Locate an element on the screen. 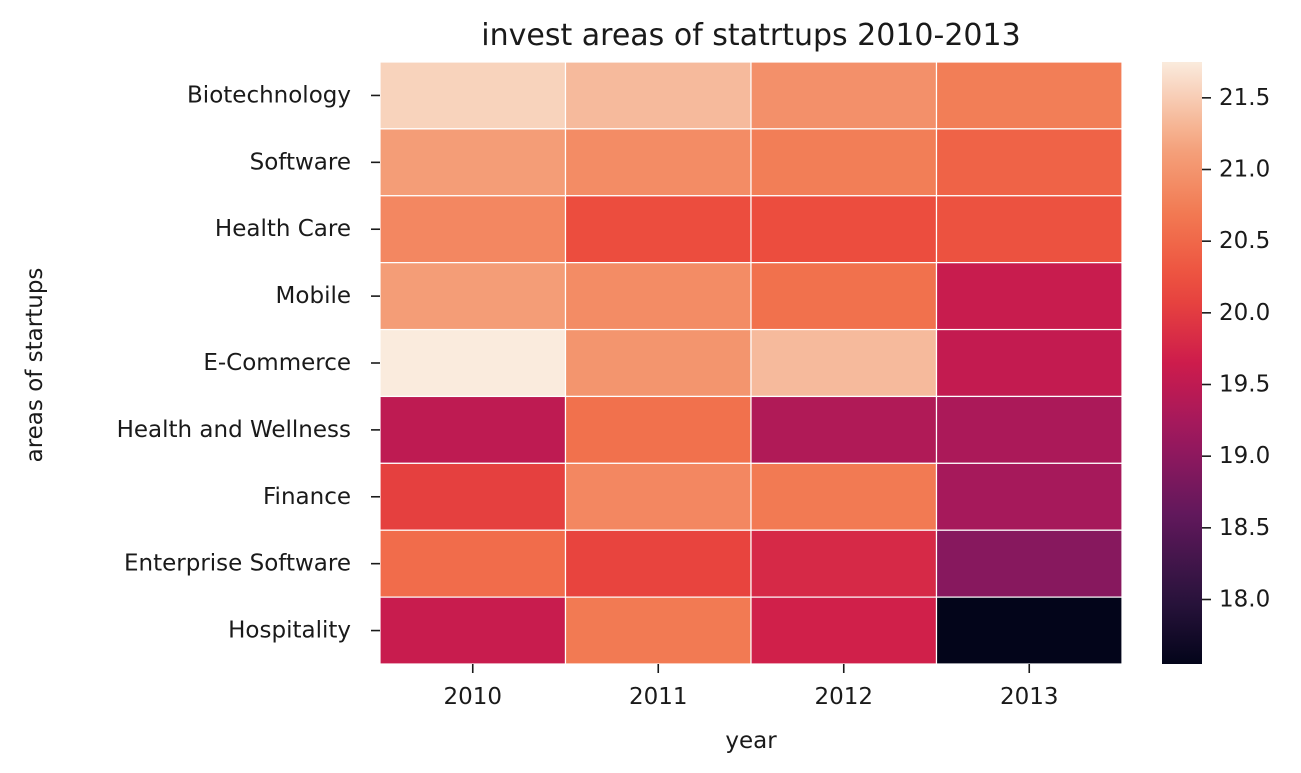 Image resolution: width=1301 pixels, height=773 pixels. colorbar-tick-label: 20.0 is located at coordinates (1244, 313).